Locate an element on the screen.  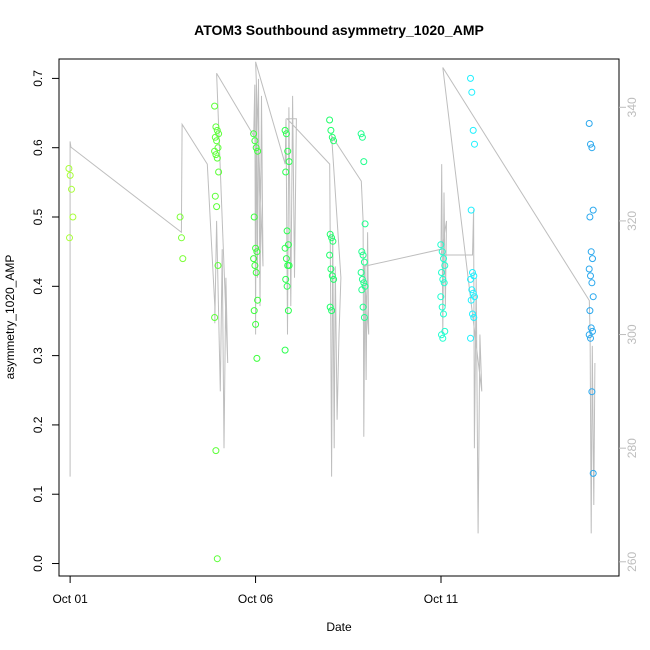
x-tick-label: Oct 11 is located at coordinates (441, 599).